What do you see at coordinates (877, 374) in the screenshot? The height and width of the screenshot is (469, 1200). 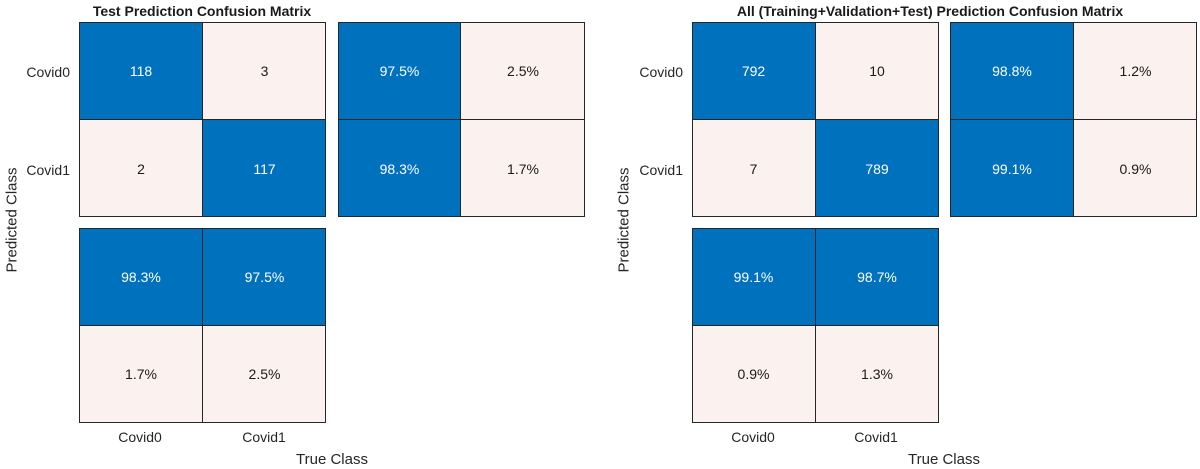 I see `column-summary-cell: 1.3%` at bounding box center [877, 374].